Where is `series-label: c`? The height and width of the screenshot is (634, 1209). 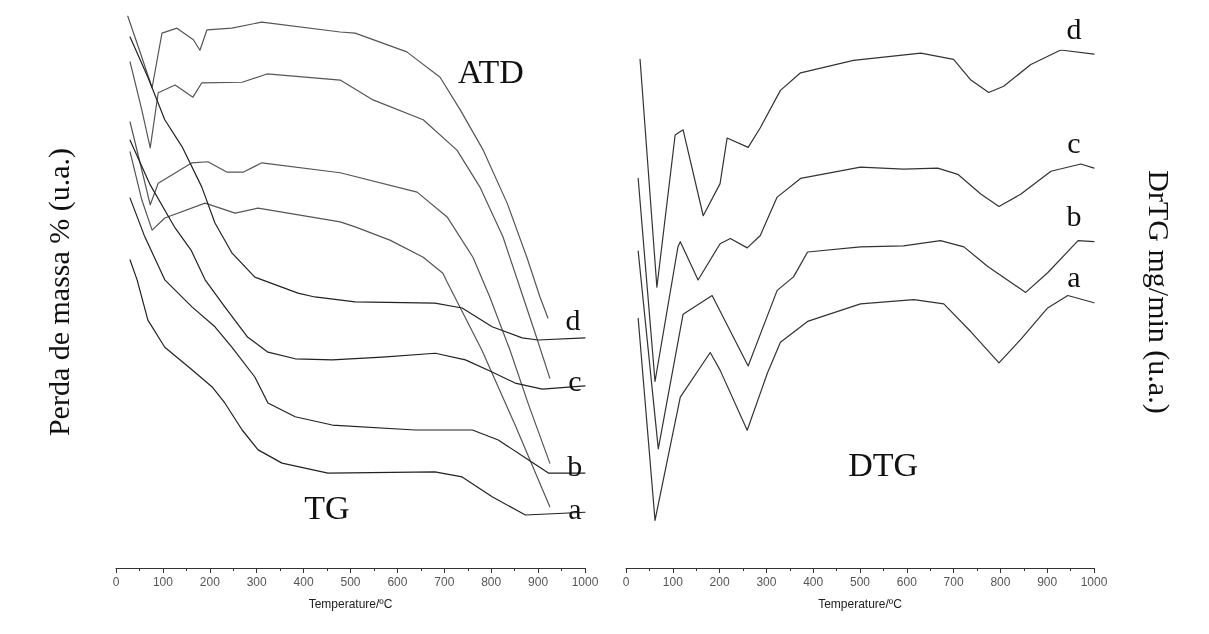
series-label: c is located at coordinates (1073, 142).